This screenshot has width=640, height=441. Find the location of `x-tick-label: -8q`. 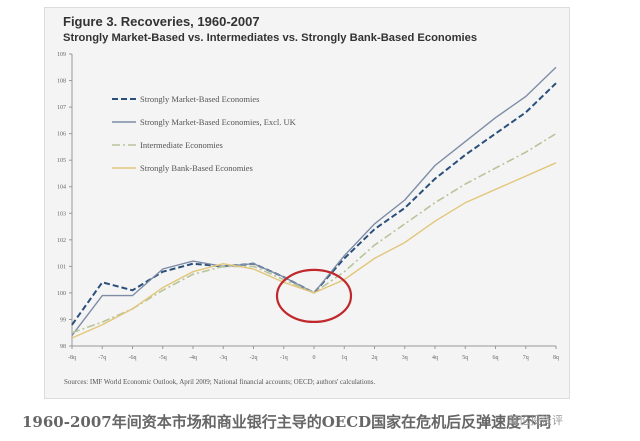

x-tick-label: -8q is located at coordinates (72, 358).